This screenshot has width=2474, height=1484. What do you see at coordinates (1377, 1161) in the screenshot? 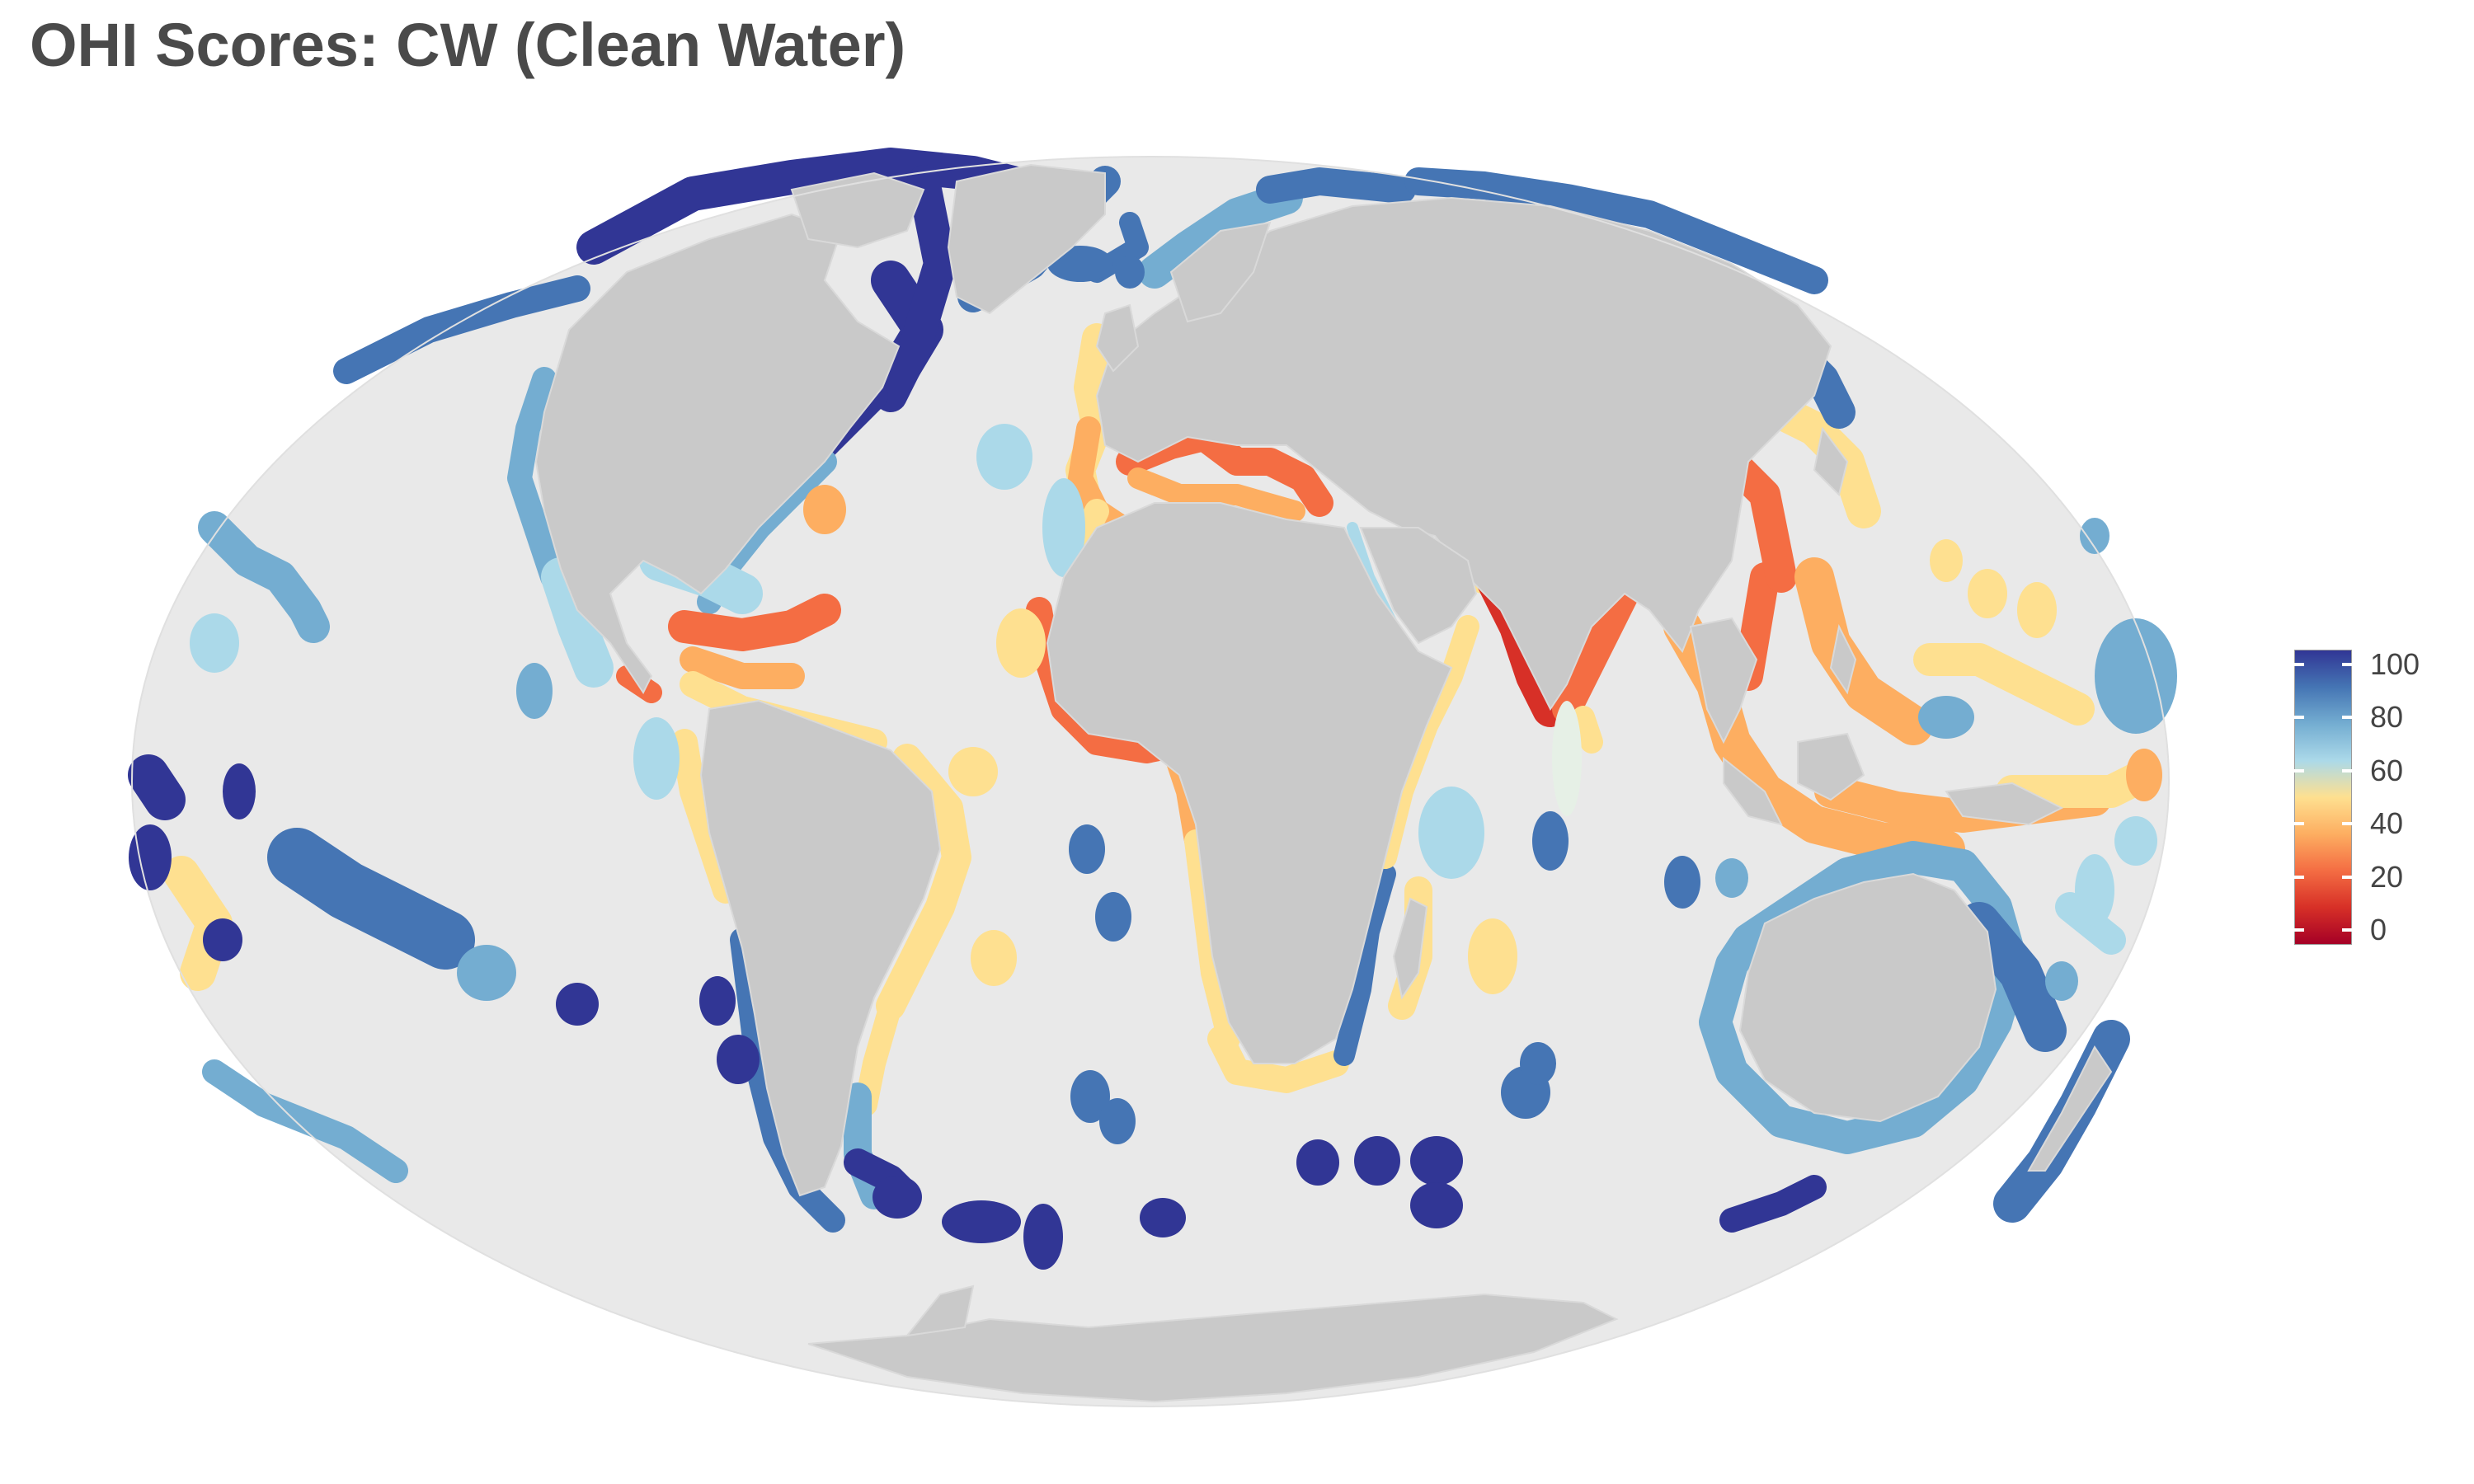
I see `region-kerguelen` at bounding box center [1377, 1161].